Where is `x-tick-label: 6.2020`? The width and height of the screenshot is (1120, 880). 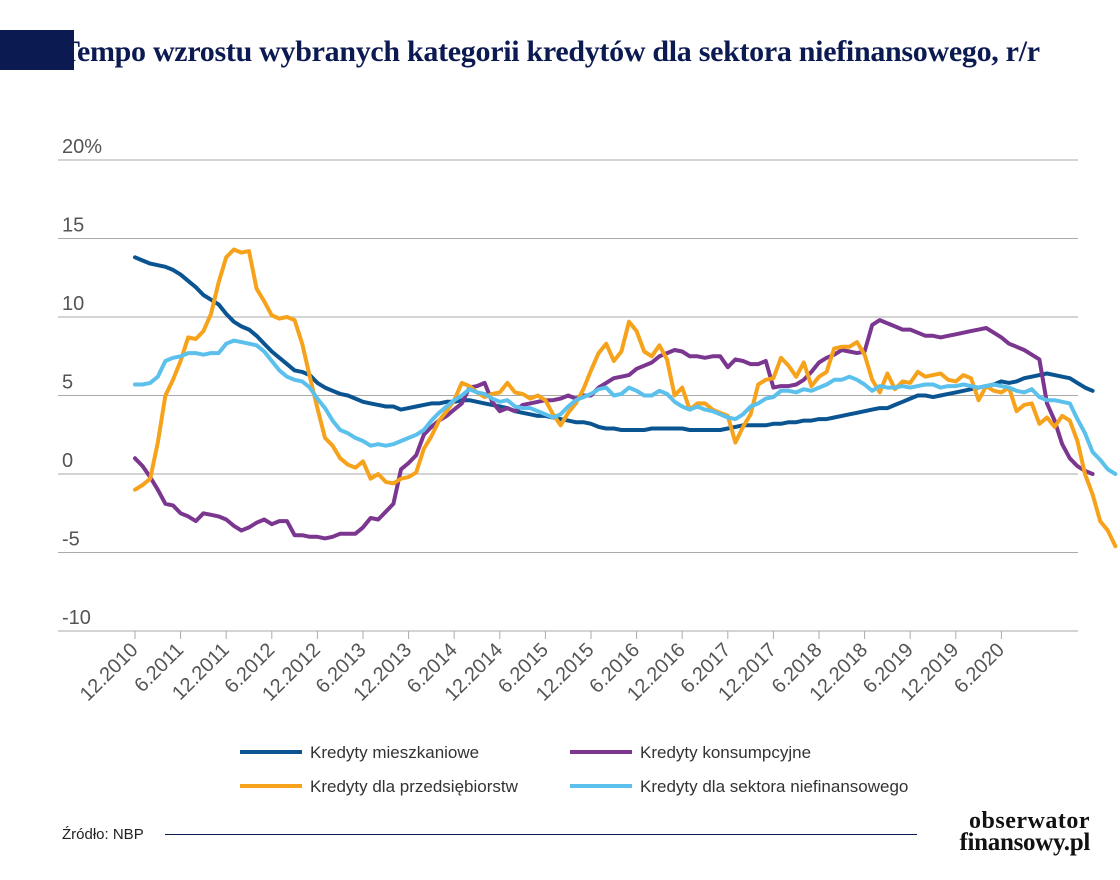
x-tick-label: 6.2020 is located at coordinates (979, 668).